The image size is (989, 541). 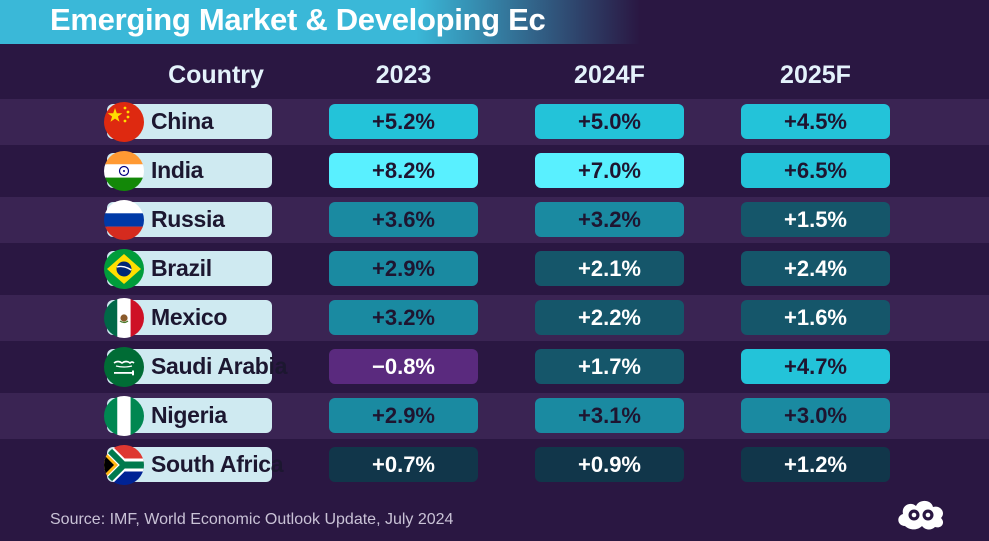 What do you see at coordinates (124, 170) in the screenshot?
I see `india-flag-icon` at bounding box center [124, 170].